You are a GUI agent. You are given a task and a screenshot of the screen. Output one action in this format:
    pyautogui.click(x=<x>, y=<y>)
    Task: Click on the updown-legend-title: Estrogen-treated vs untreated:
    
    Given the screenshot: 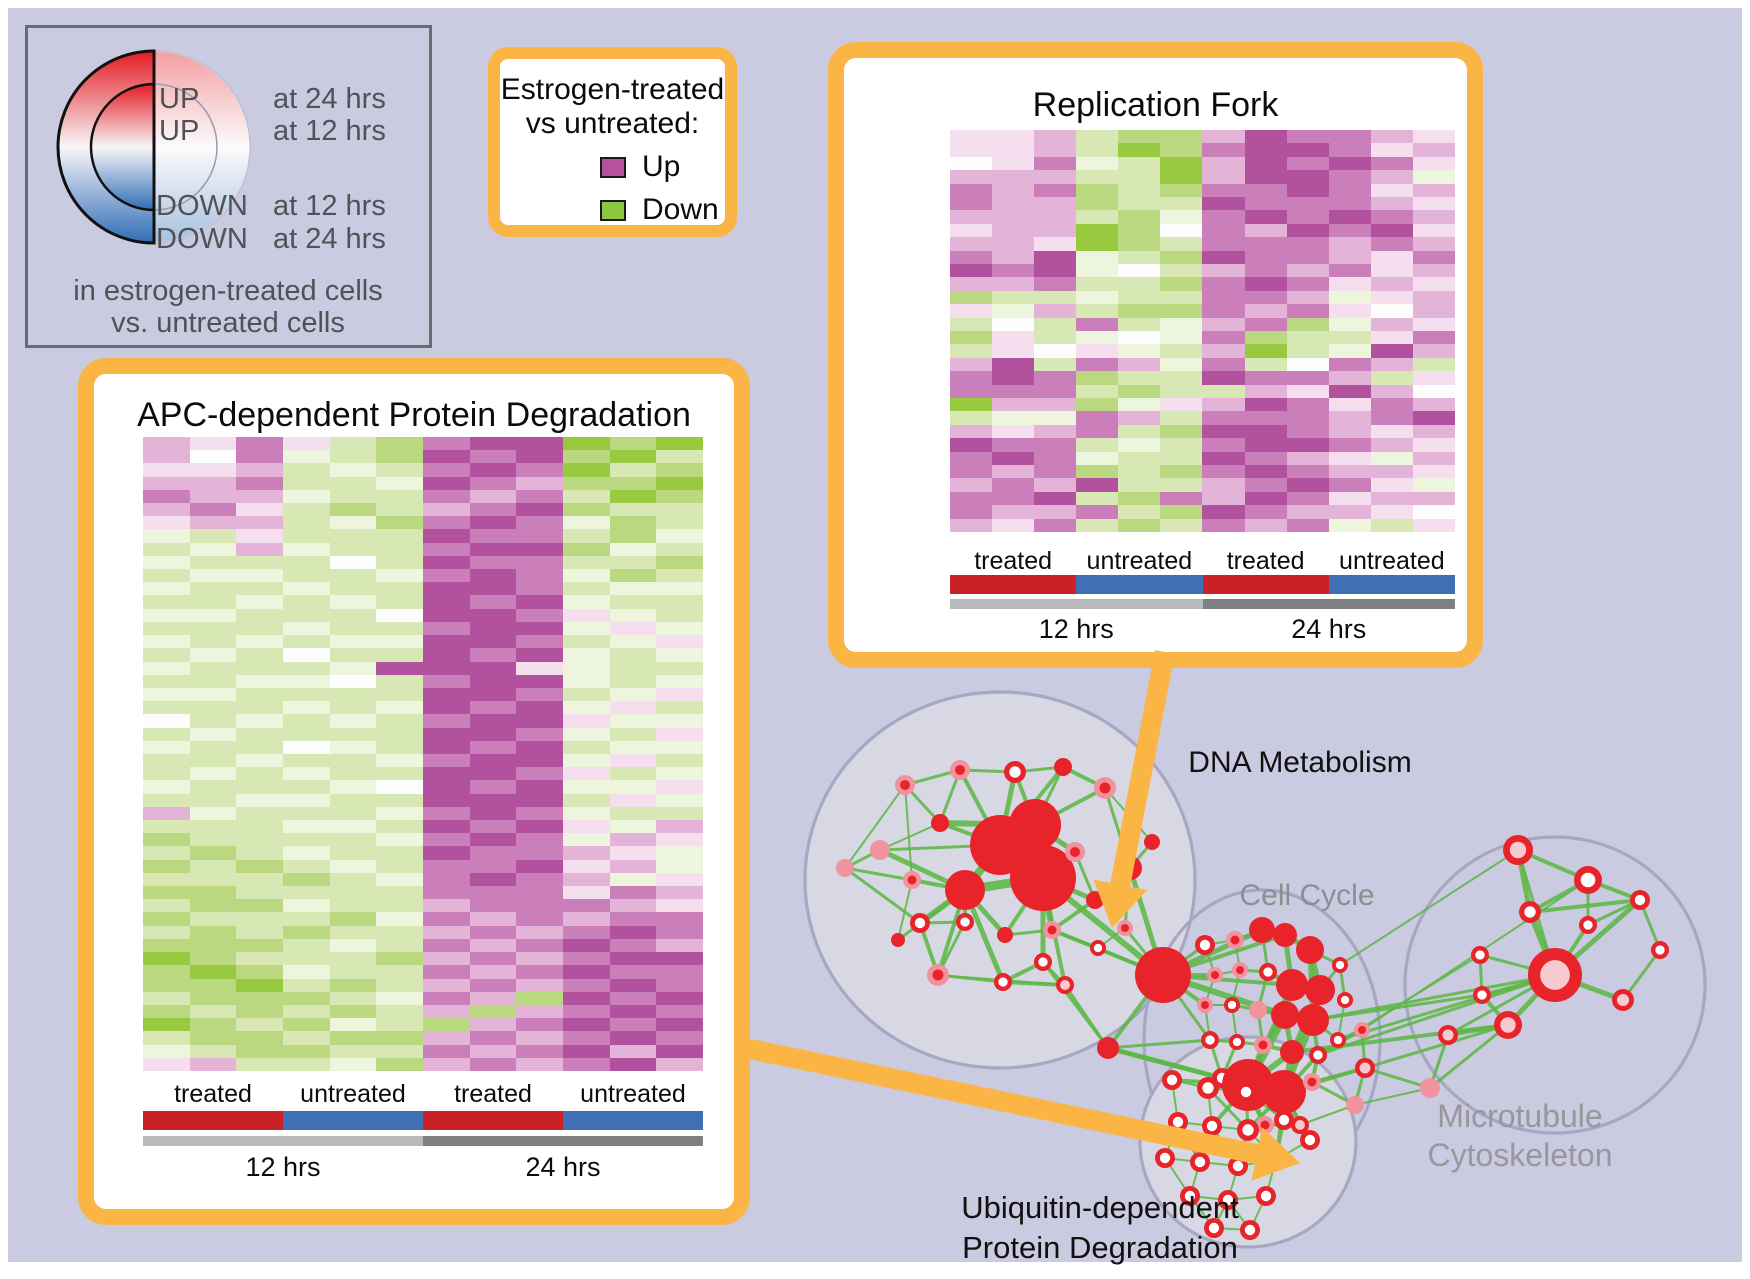 What is the action you would take?
    pyautogui.click(x=612, y=107)
    